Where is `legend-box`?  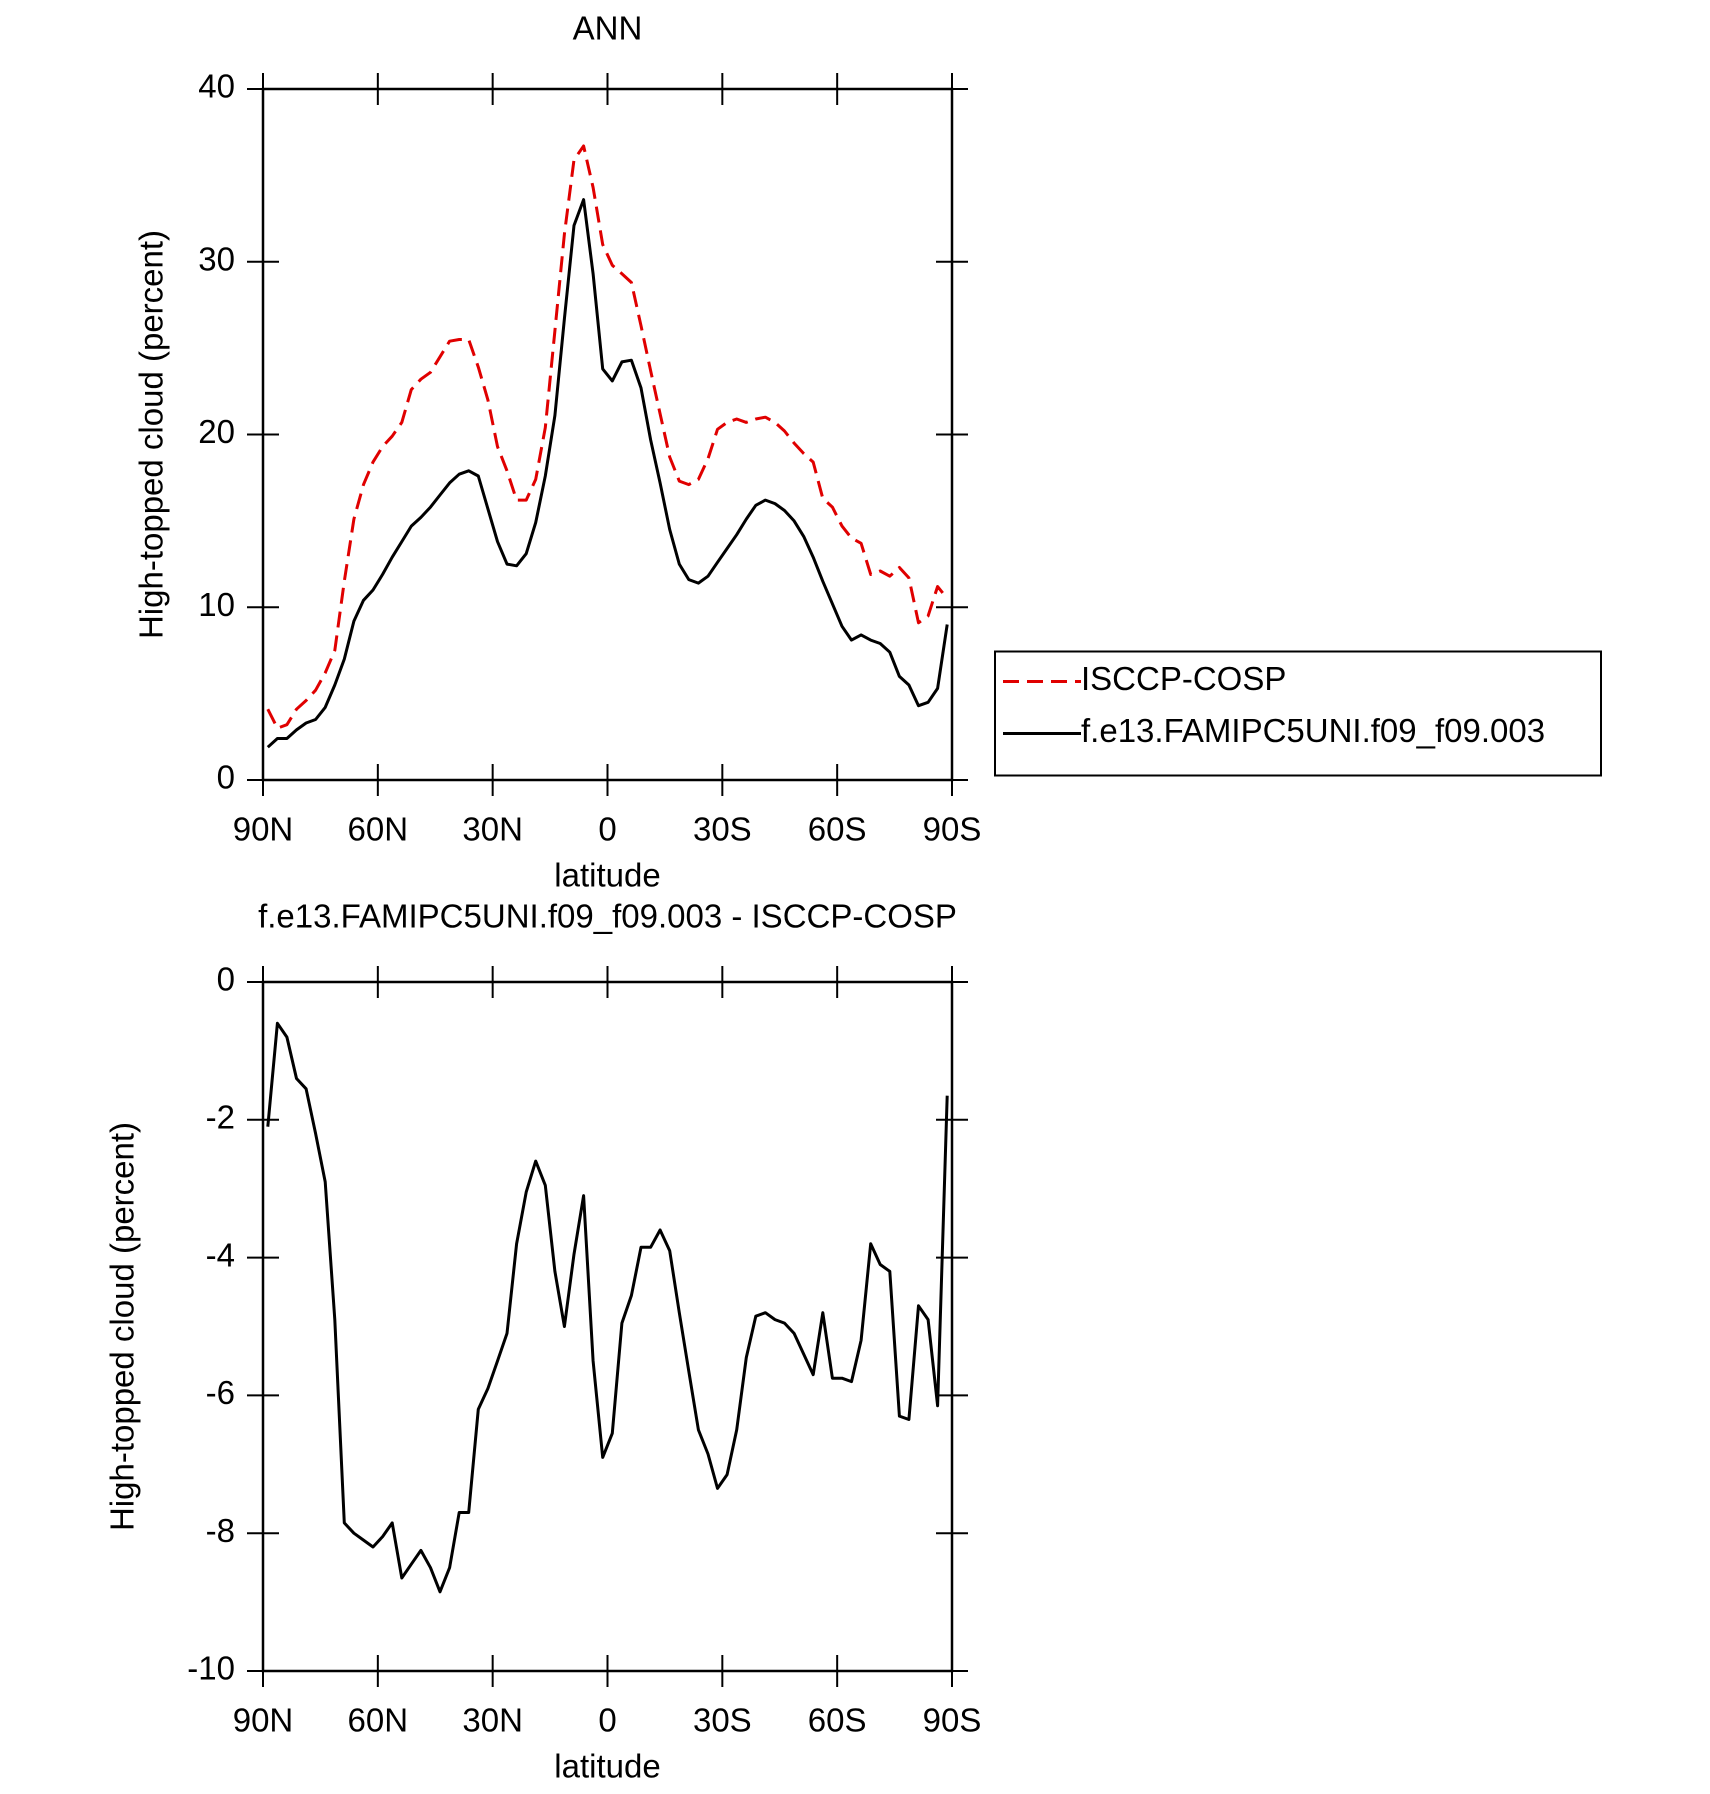
legend-box is located at coordinates (1298, 713).